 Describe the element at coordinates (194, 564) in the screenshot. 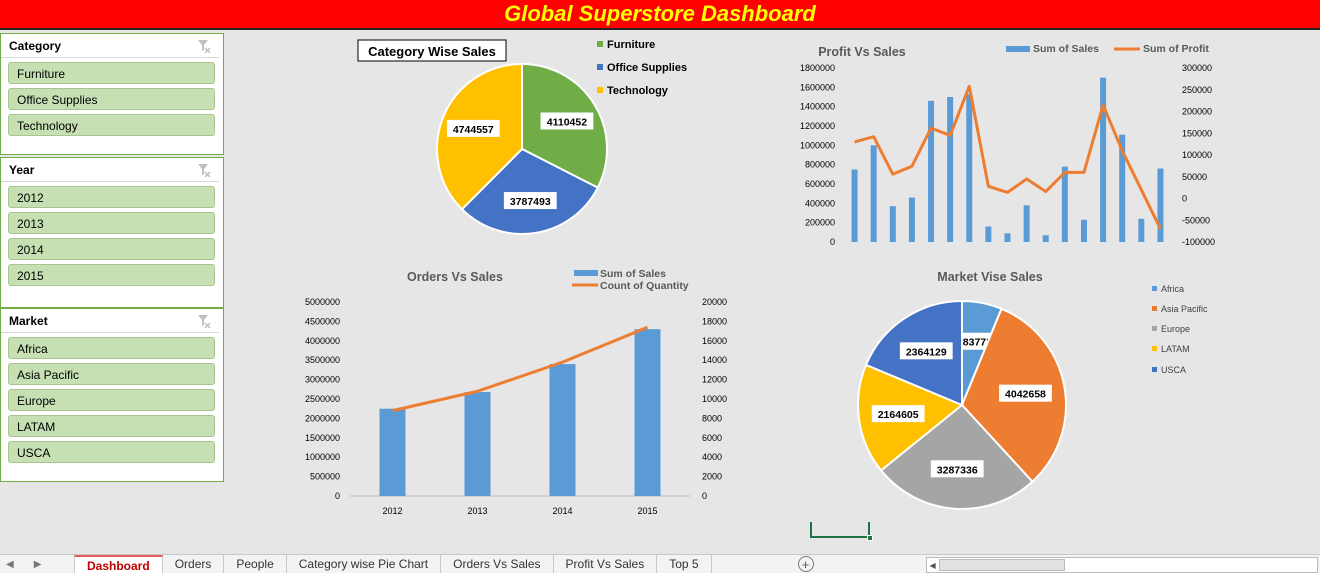

I see `tab-orders: Orders` at that location.